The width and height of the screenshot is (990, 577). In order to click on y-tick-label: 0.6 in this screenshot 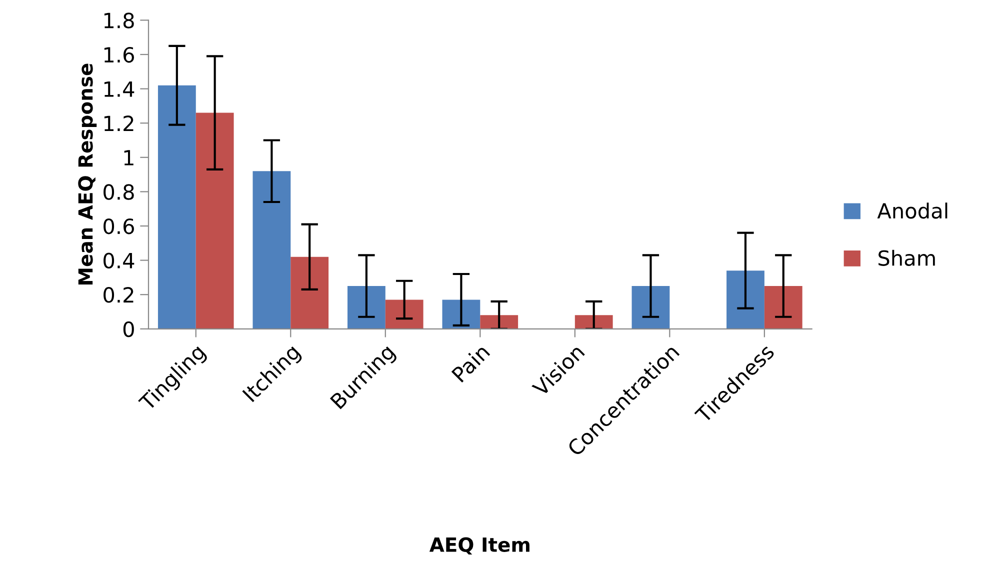, I will do `click(119, 226)`.